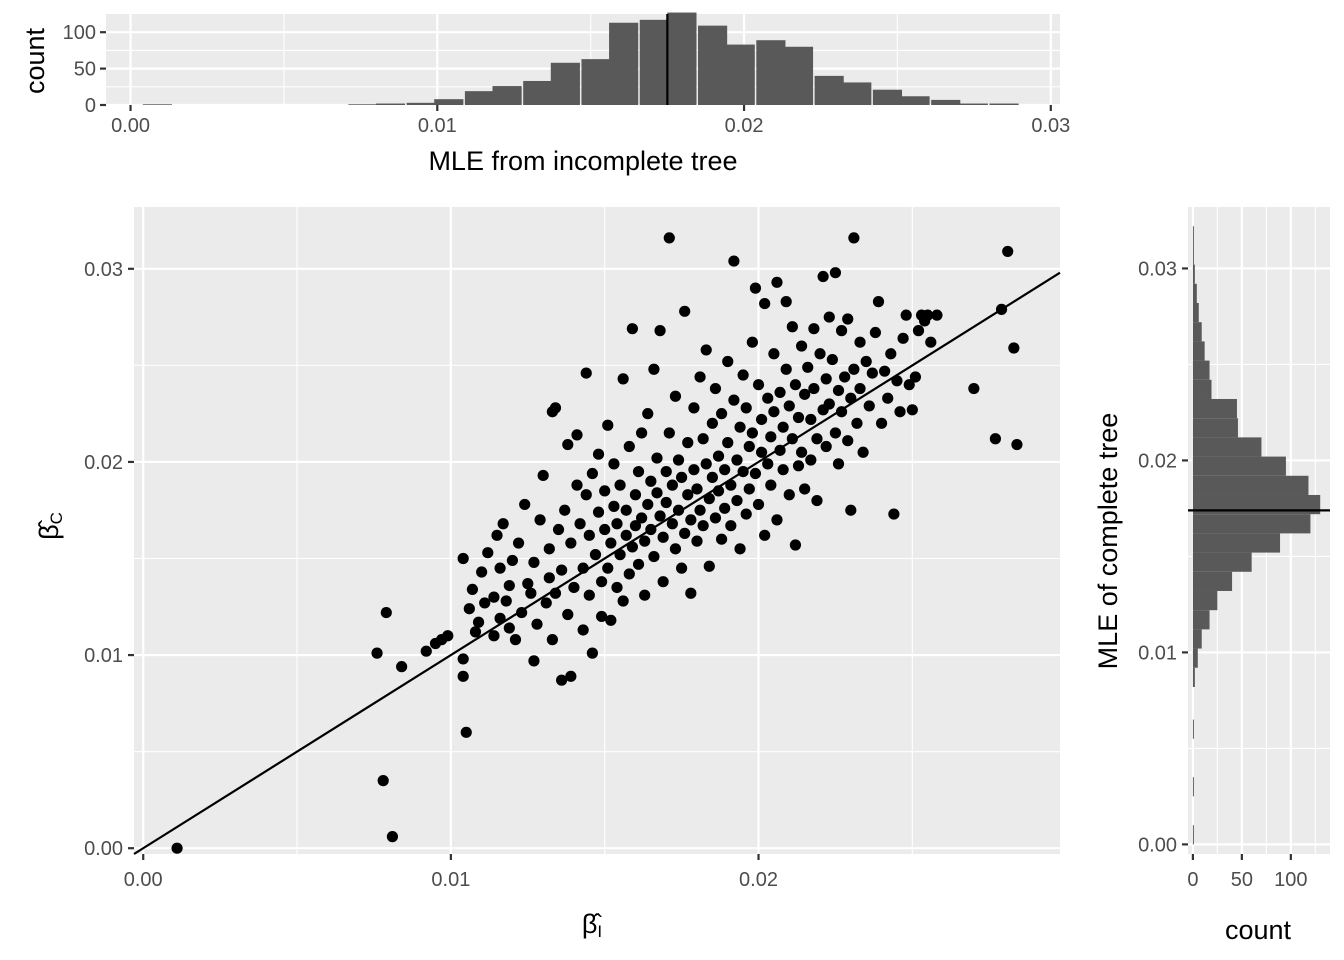 The height and width of the screenshot is (960, 1344). I want to click on y-tick-label: 100, so click(79, 33).